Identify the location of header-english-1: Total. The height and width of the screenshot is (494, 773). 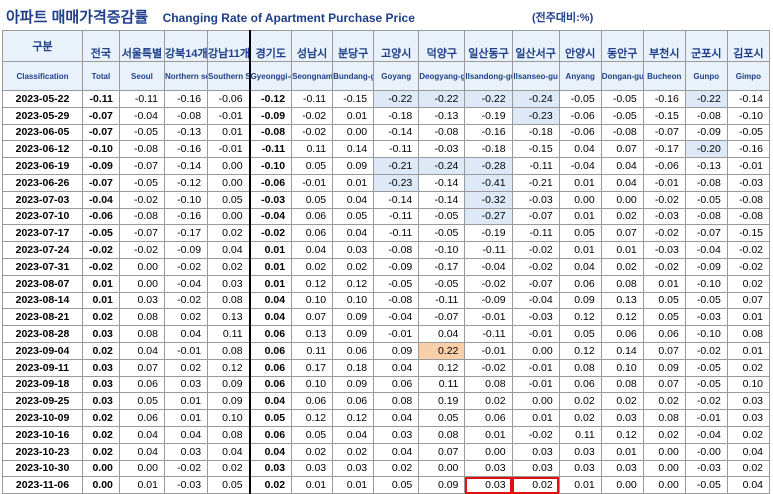
(100, 76).